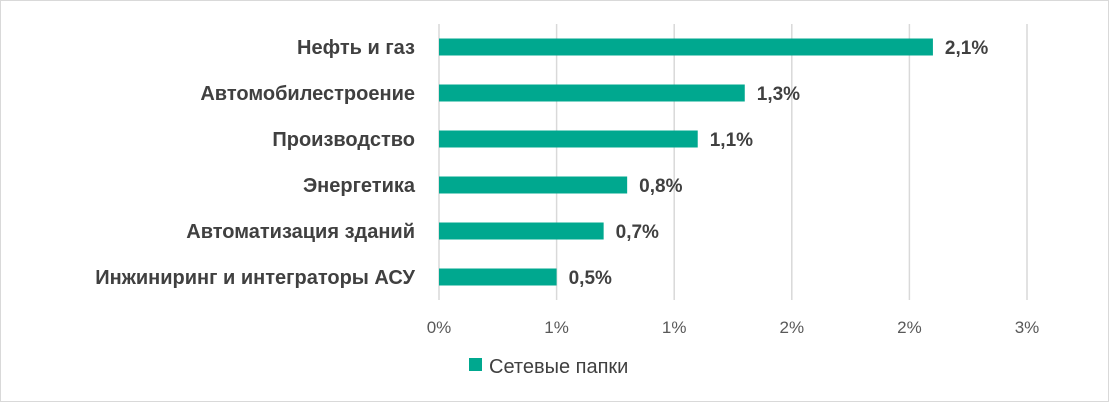 Image resolution: width=1109 pixels, height=402 pixels. I want to click on legend-swatch, so click(475, 364).